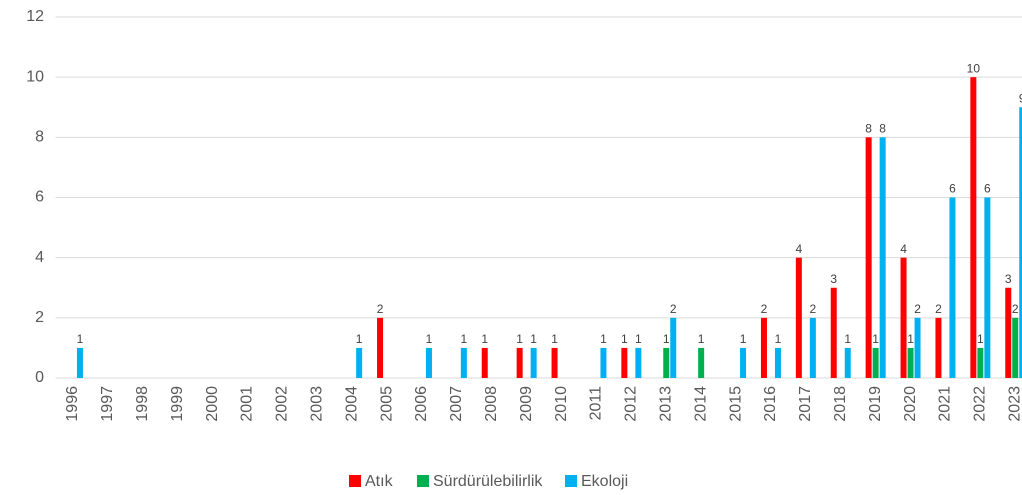  Describe the element at coordinates (386, 404) in the screenshot. I see `x-tick-label: 2005` at that location.